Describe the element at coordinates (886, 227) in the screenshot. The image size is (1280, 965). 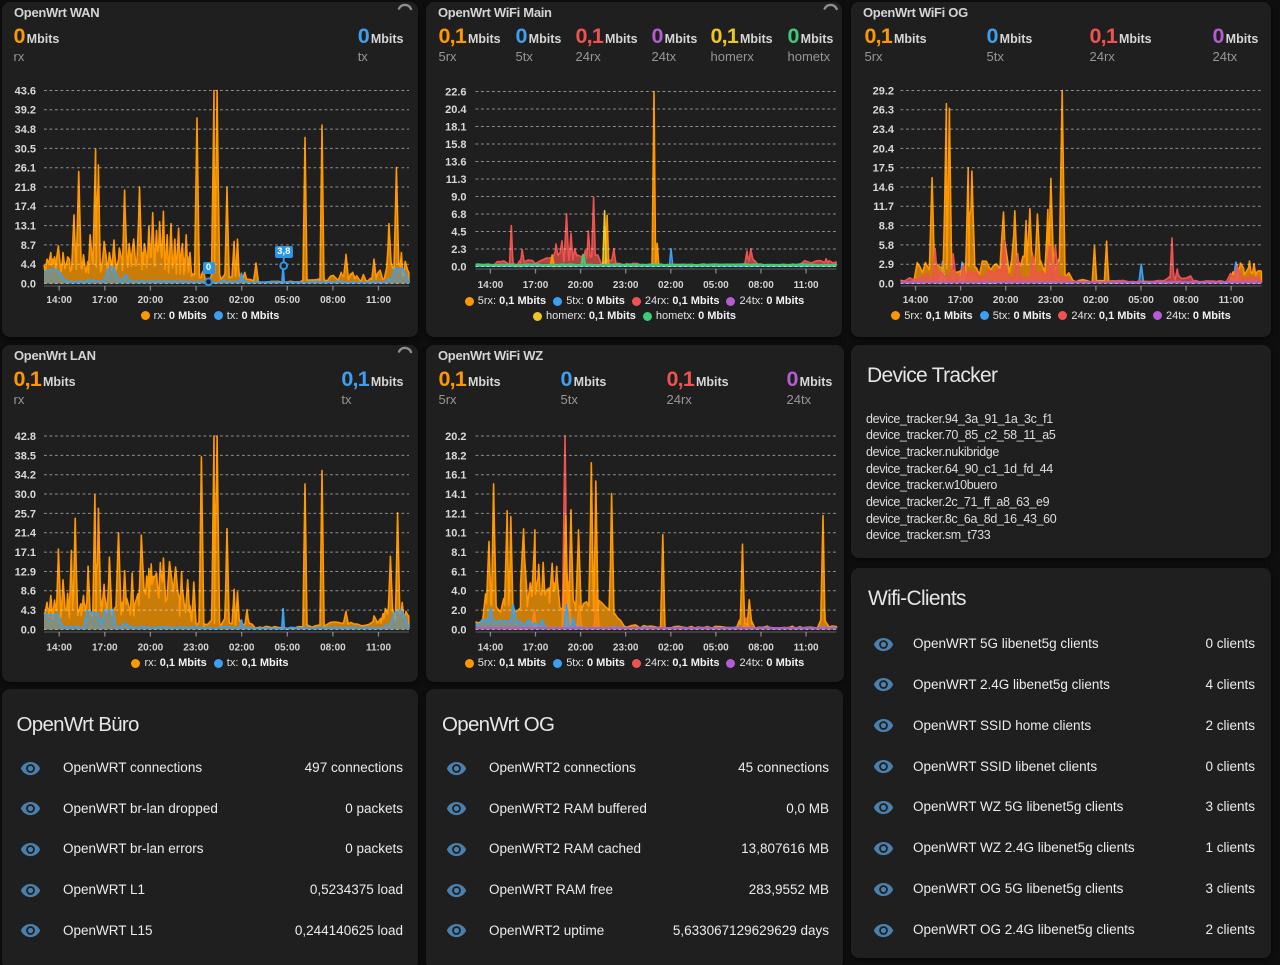
I see `svg-text: 8.8` at that location.